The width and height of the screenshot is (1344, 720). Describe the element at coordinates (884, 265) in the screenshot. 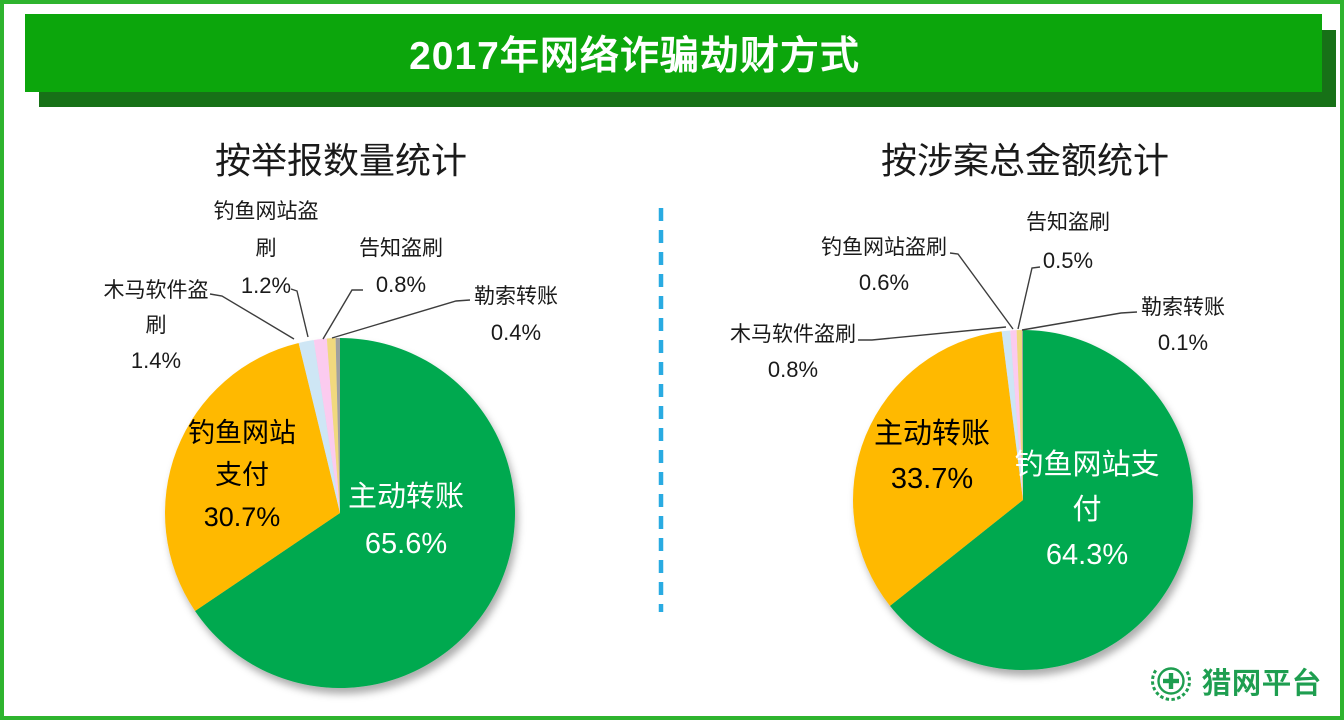

I see `outside-label: 钓鱼网站盗刷 0.6%` at that location.